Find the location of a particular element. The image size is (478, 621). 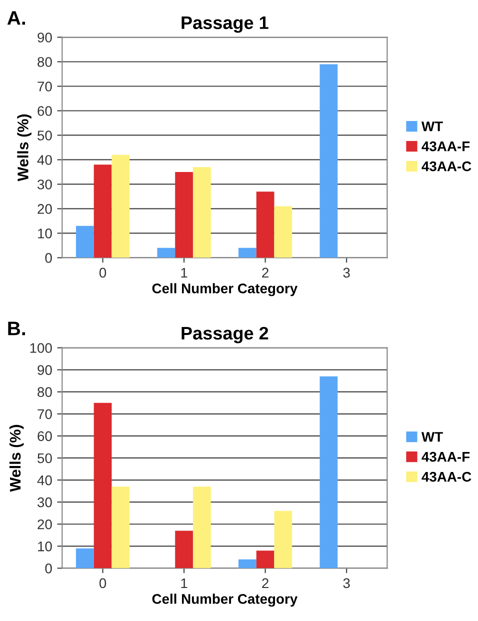

chart-title: Passage 1 is located at coordinates (225, 24).